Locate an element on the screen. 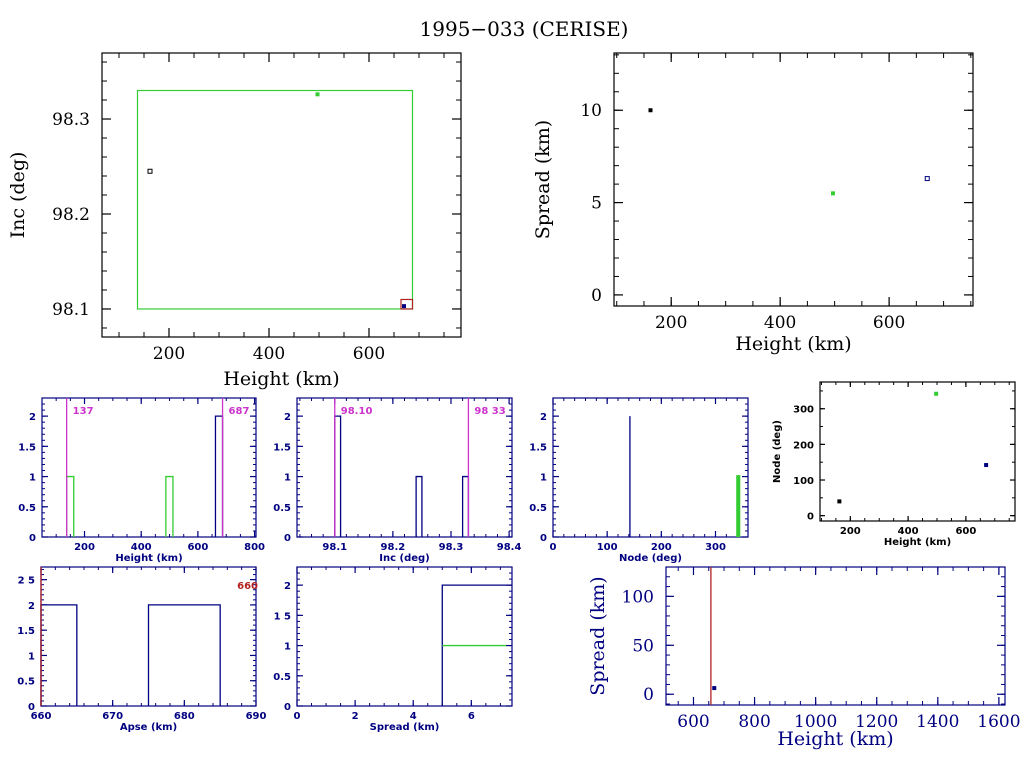 This screenshot has height=768, width=1024. chart-spread-histogram: 0 2 4 6 0 0.5 1 1 5 2 Spread (km) is located at coordinates (393, 649).